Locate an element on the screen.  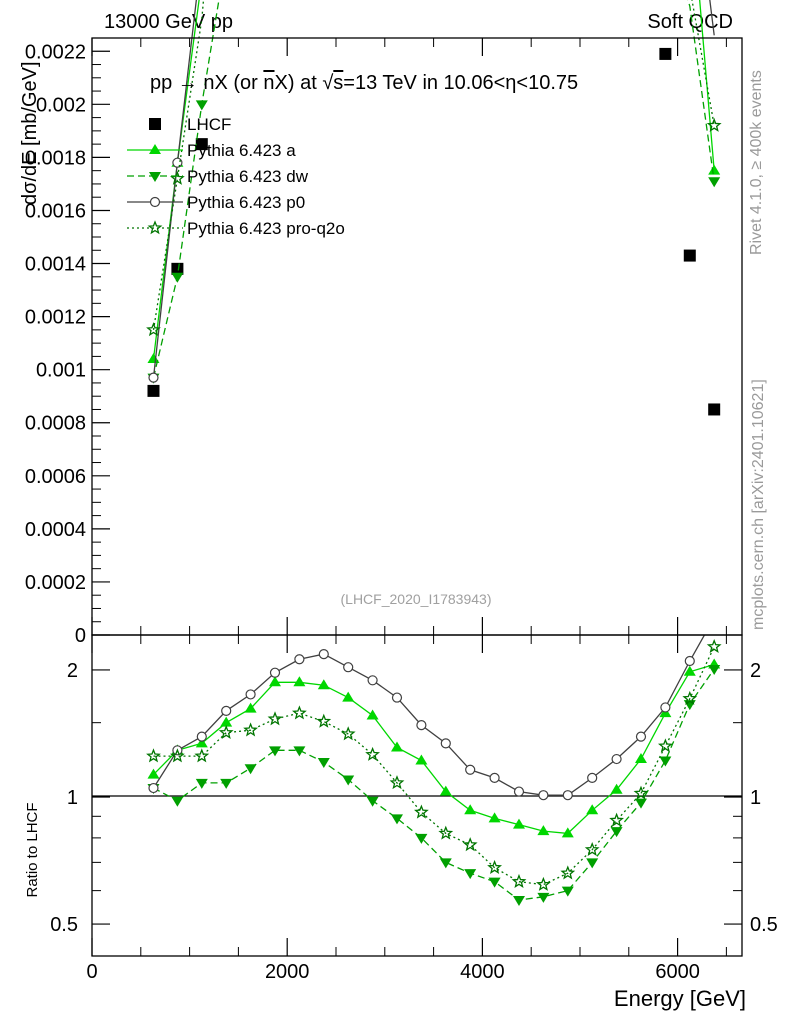
rivet-version-label: Rivet 4.1.0, ≥ 400k events is located at coordinates (756, 162).